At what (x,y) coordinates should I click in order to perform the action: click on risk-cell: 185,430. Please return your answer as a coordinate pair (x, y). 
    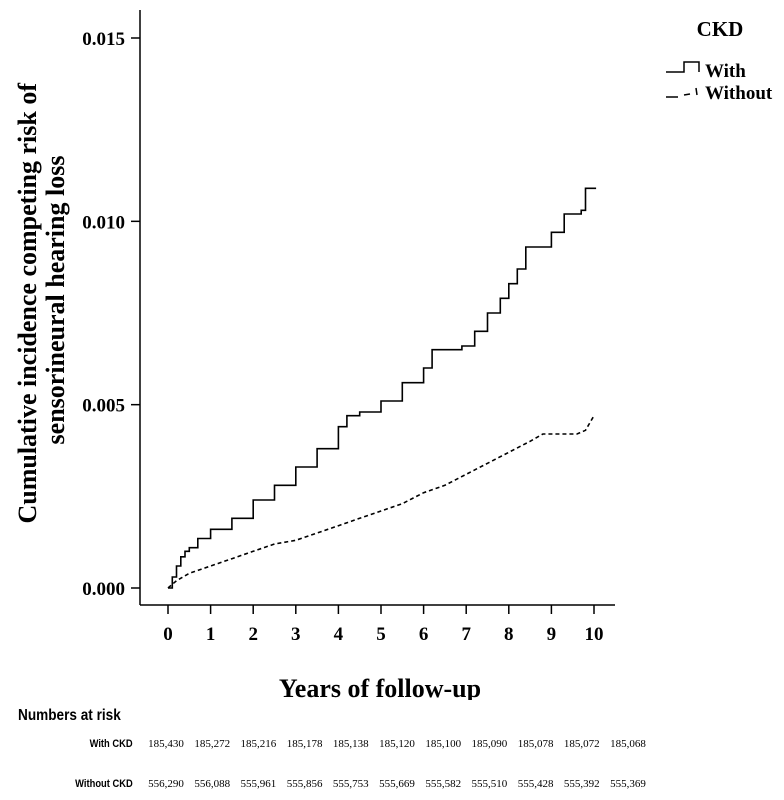
    Looking at the image, I should click on (166, 744).